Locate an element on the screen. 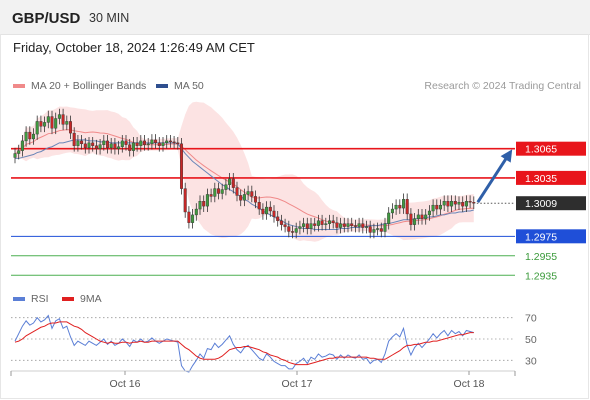  rsi-line is located at coordinates (244, 343).